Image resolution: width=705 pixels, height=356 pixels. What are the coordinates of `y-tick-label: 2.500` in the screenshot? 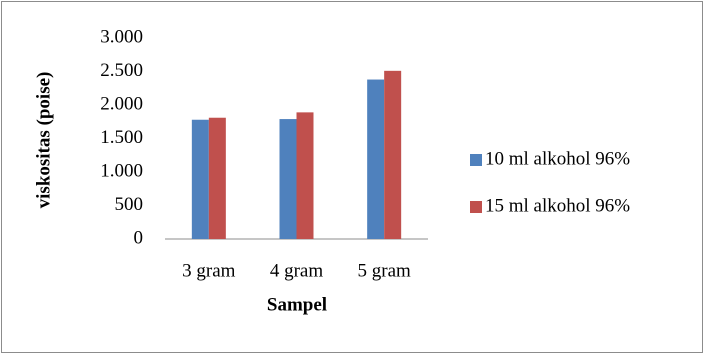 It's located at (121, 70).